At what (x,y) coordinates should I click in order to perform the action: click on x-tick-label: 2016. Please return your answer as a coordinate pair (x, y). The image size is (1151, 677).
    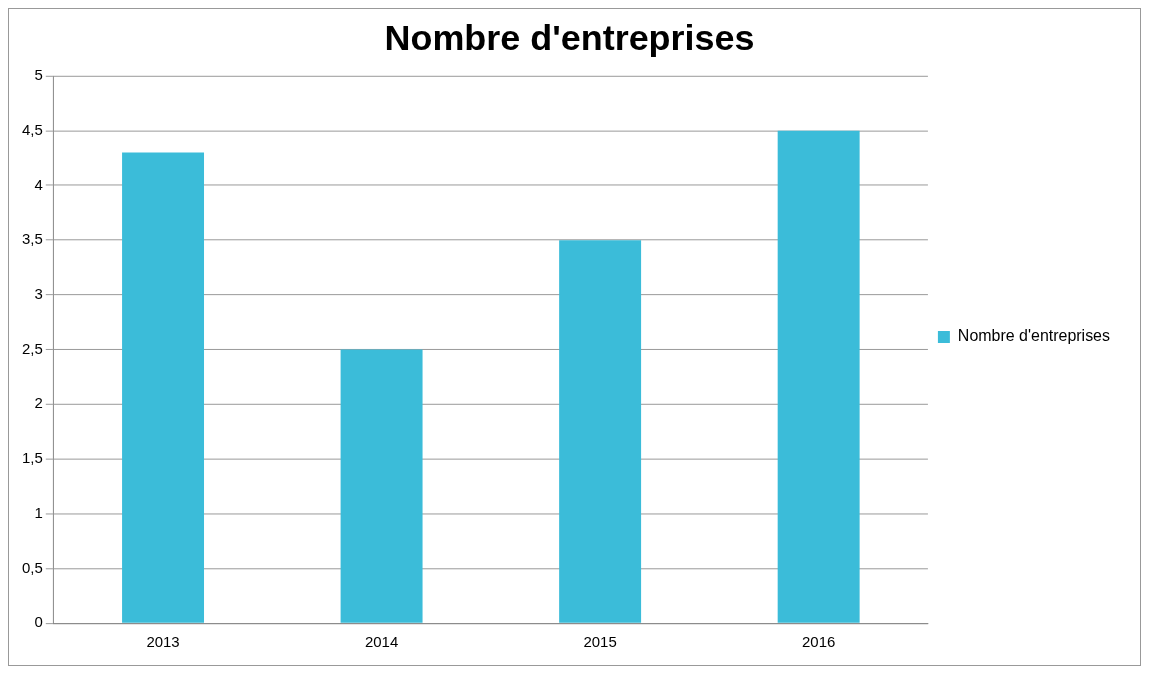
    Looking at the image, I should click on (819, 642).